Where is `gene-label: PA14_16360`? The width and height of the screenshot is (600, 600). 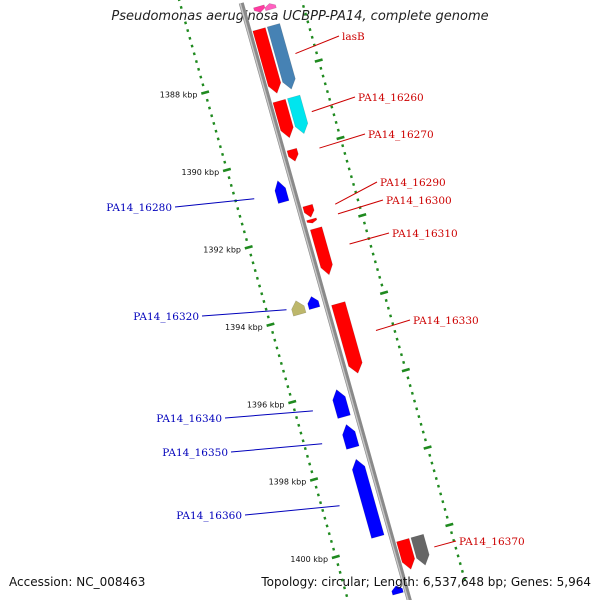 gene-label: PA14_16360 is located at coordinates (209, 516).